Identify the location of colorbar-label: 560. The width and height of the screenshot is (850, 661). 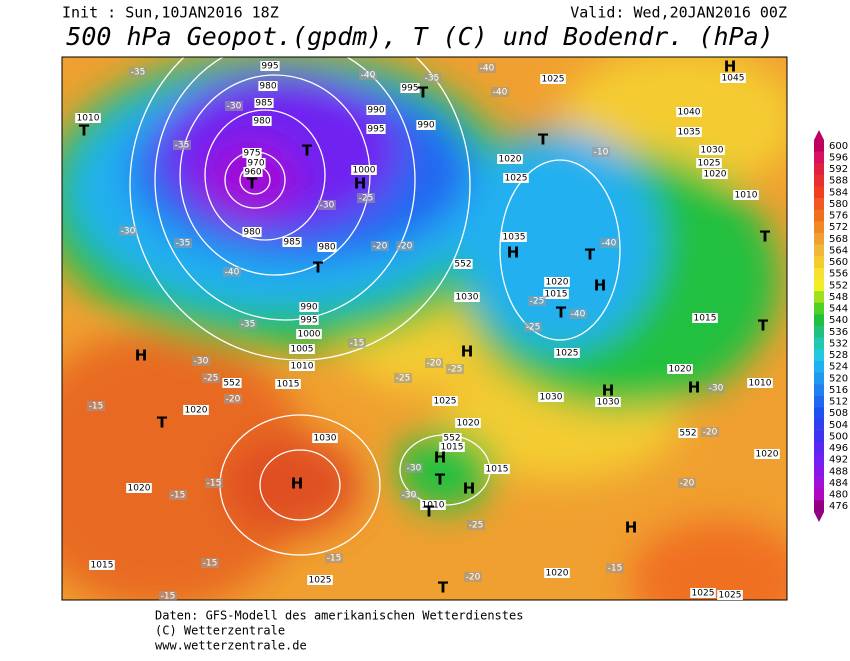
(838, 262).